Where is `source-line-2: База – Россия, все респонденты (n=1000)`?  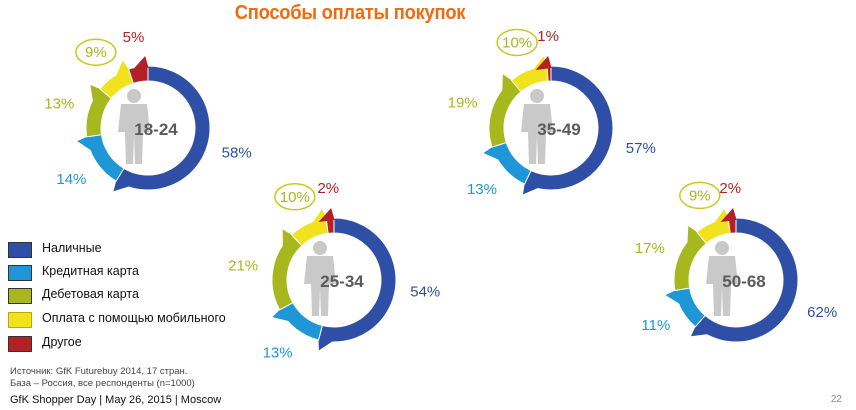
source-line-2: База – Россия, все респонденты (n=1000) is located at coordinates (102, 383).